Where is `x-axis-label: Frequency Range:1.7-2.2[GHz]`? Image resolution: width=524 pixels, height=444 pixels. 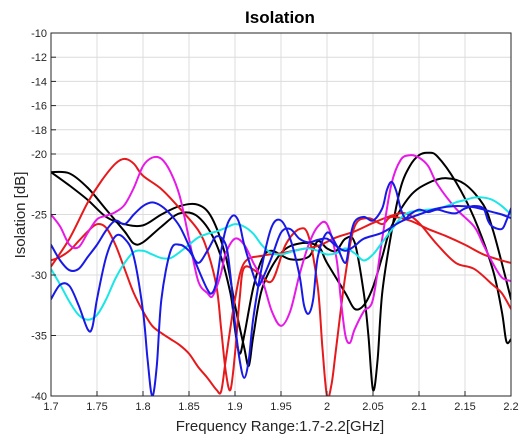 x-axis-label: Frequency Range:1.7-2.2[GHz] is located at coordinates (280, 426).